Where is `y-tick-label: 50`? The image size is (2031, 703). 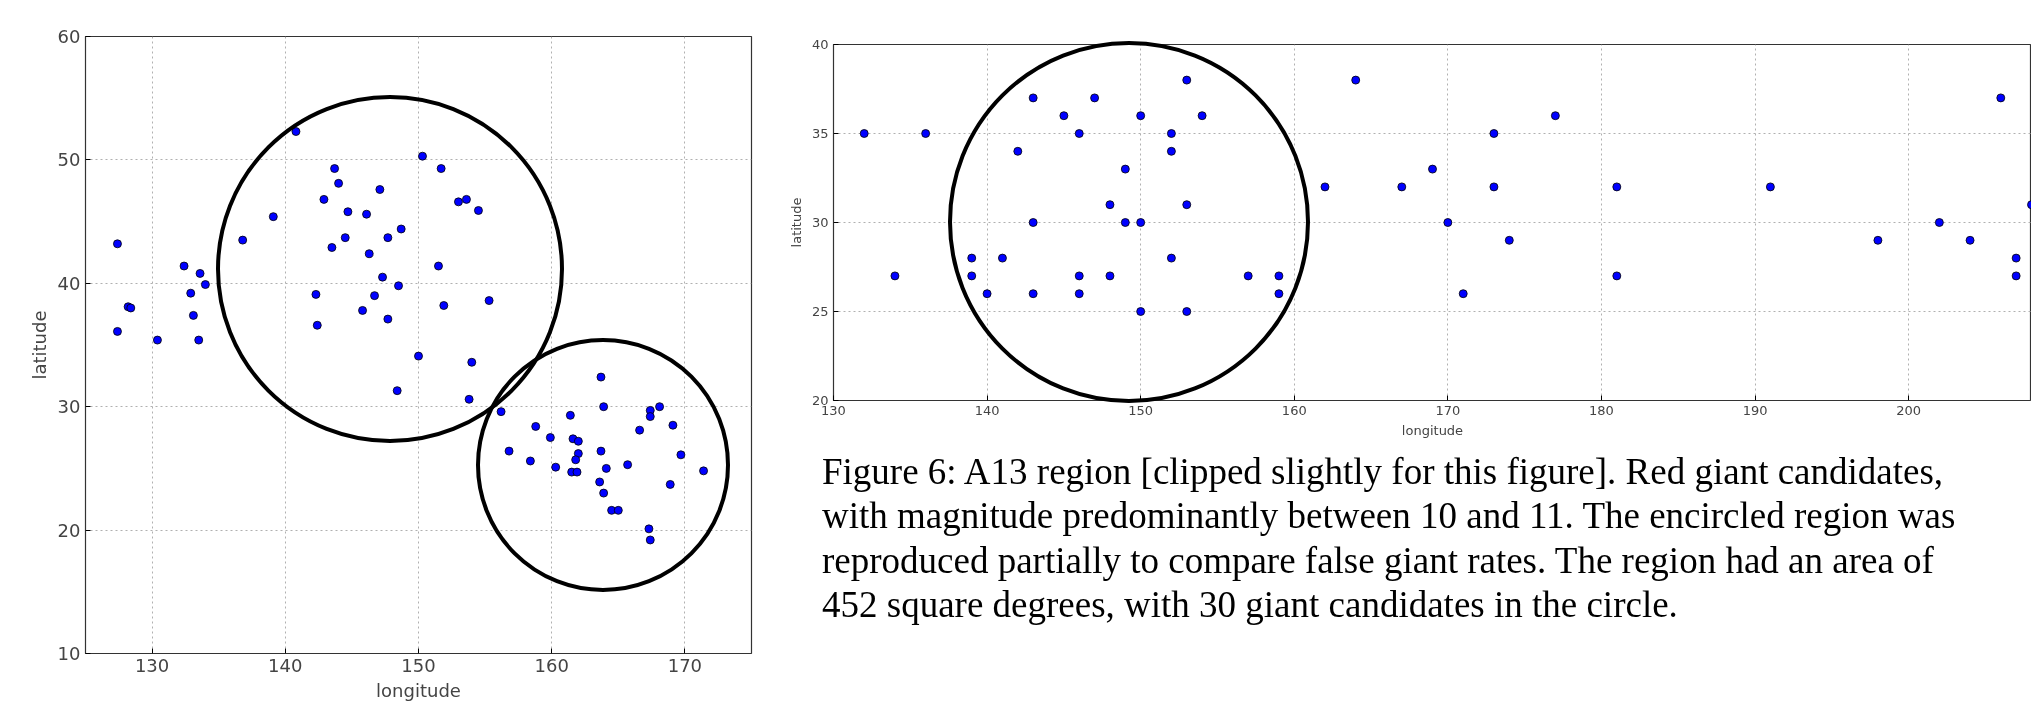
y-tick-label: 50 is located at coordinates (69, 160).